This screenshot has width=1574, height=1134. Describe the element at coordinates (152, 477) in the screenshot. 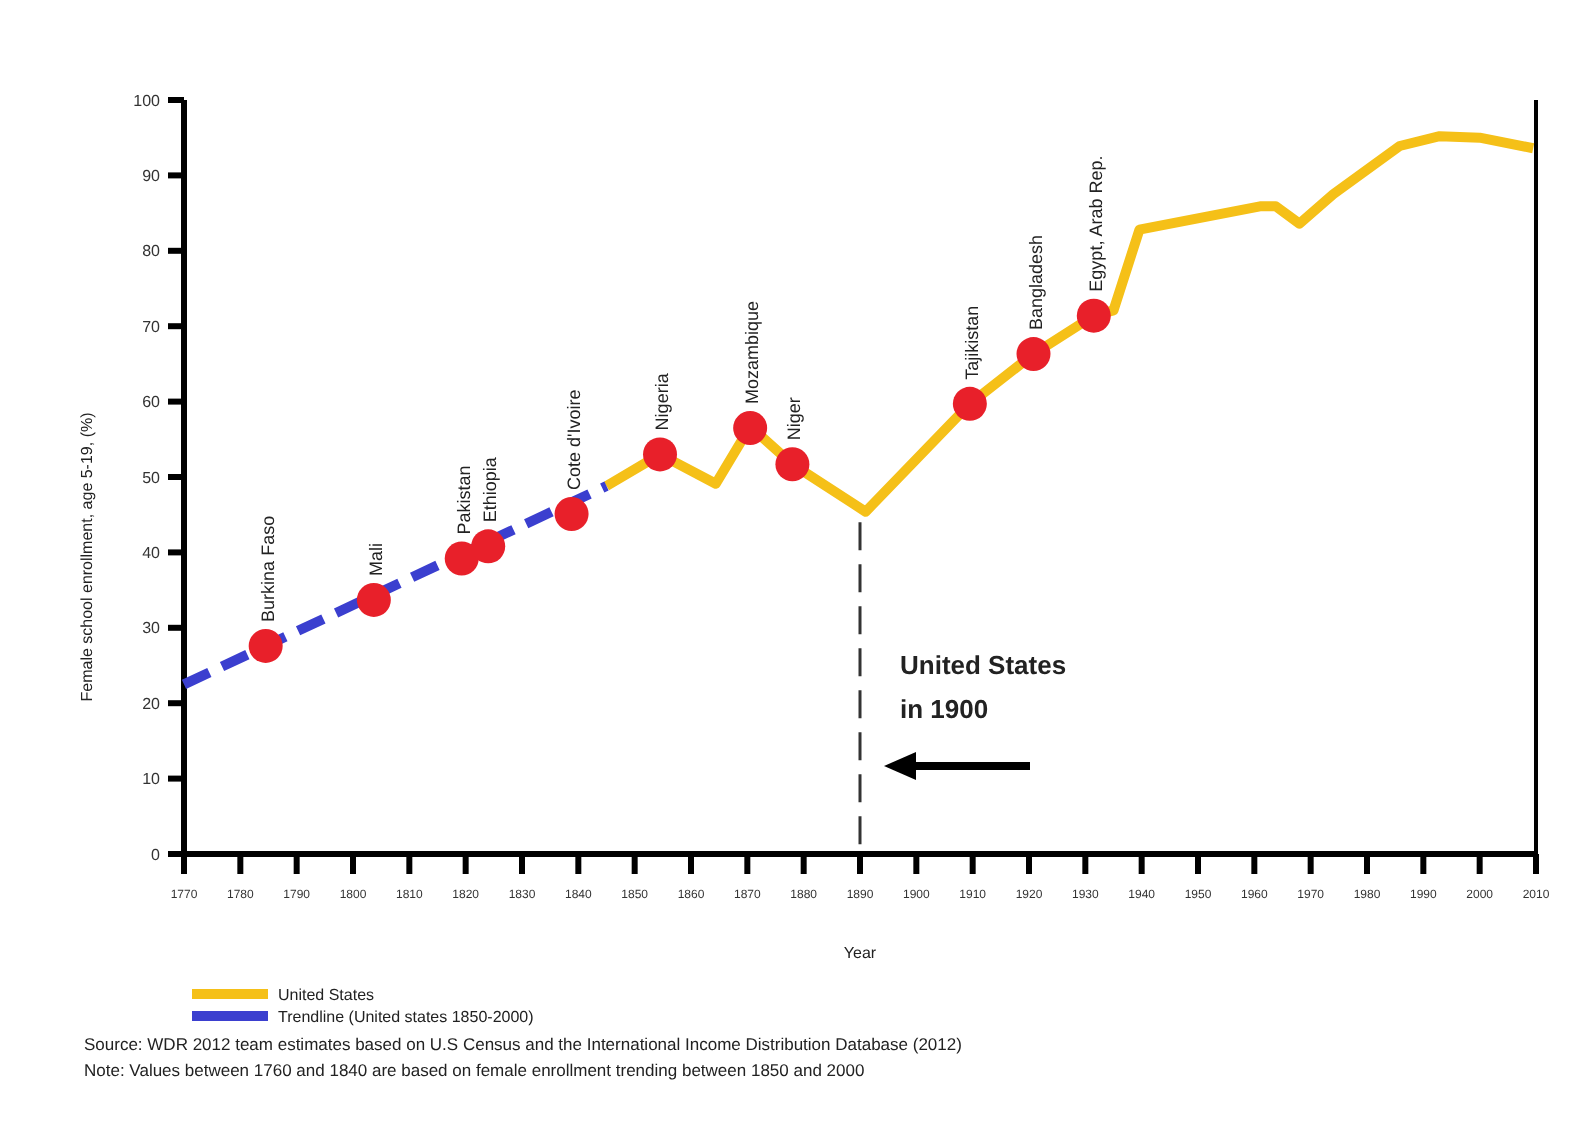

I see `y-tick-label: 50` at that location.